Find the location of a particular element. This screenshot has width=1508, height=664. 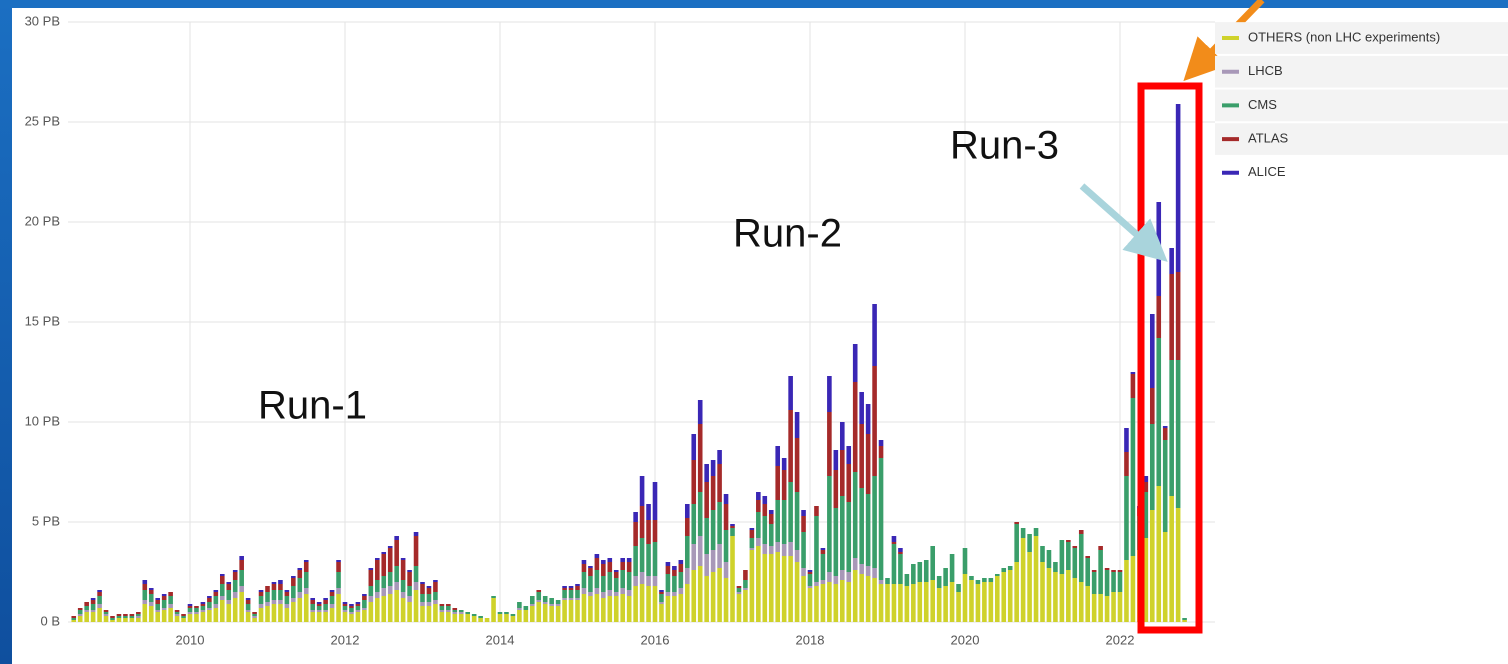

x-tick-label: 2022 is located at coordinates (1120, 639).